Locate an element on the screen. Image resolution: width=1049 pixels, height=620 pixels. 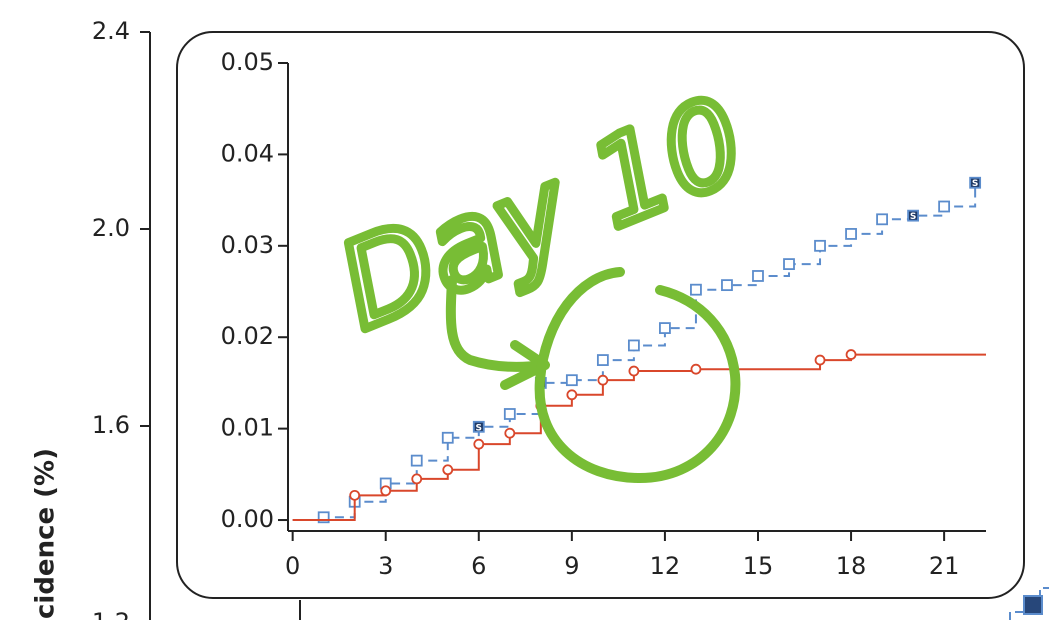
y-tick-label: 0.03 is located at coordinates (247, 245).